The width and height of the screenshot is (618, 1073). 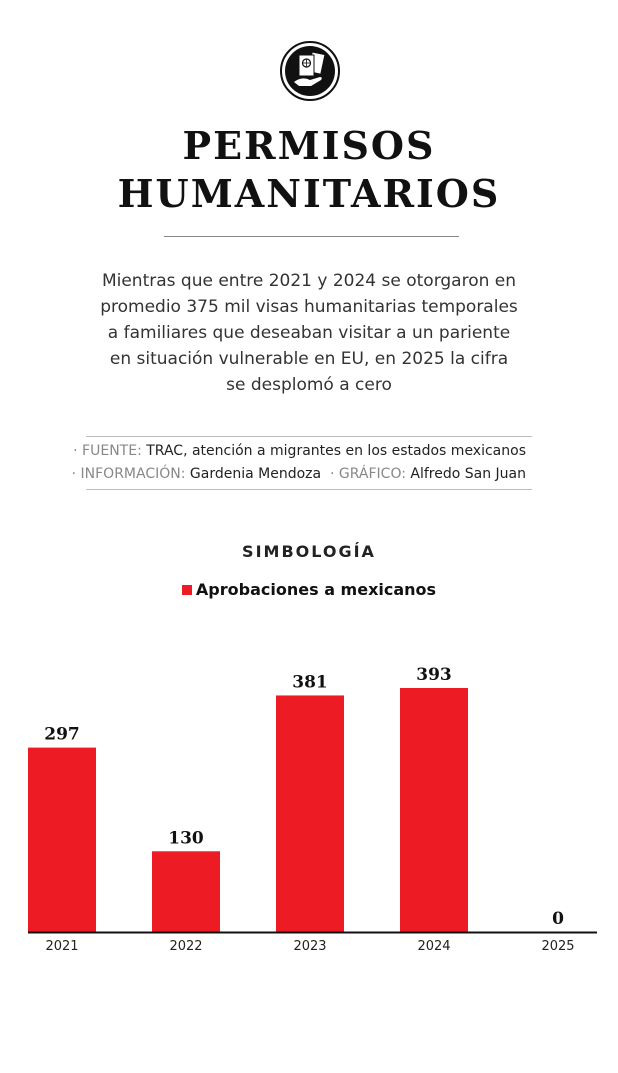 What do you see at coordinates (61, 946) in the screenshot?
I see `x-tick-2021: 2021` at bounding box center [61, 946].